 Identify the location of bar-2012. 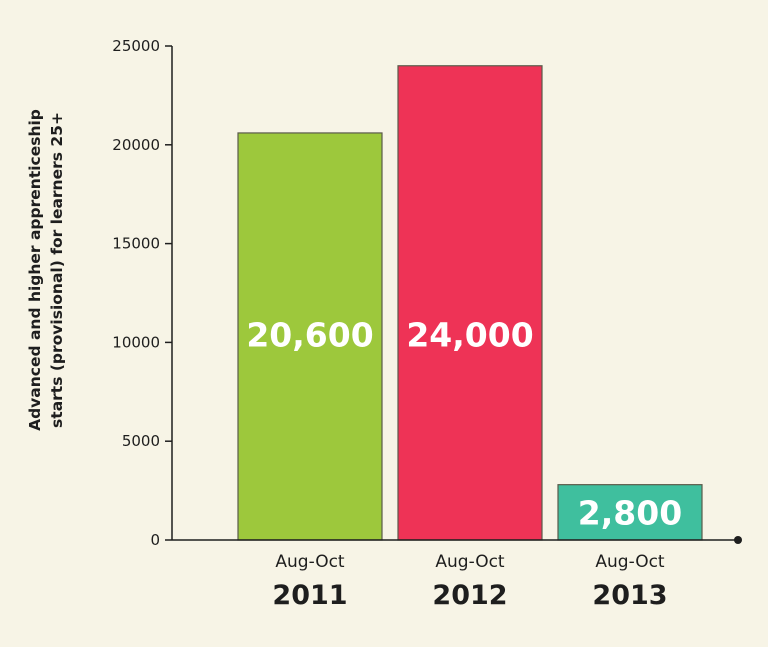
(470, 303).